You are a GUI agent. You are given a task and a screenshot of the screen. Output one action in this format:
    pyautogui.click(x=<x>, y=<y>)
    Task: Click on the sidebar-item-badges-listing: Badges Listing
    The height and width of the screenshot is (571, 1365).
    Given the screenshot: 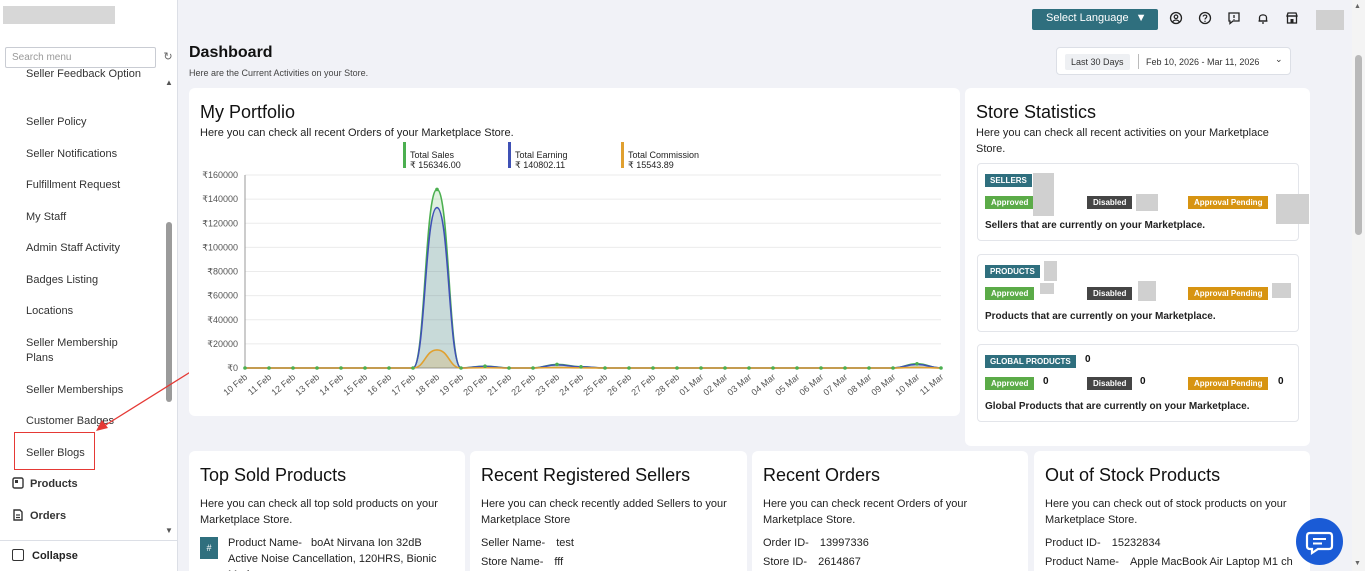 What is the action you would take?
    pyautogui.click(x=62, y=280)
    